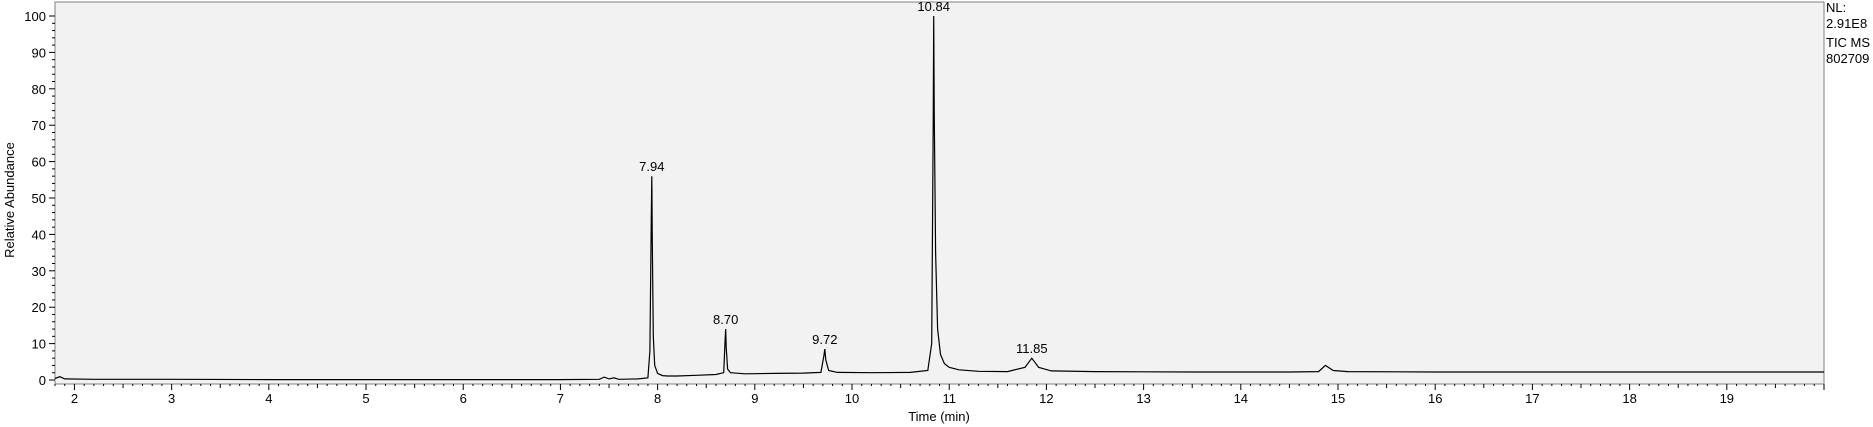 The width and height of the screenshot is (1873, 427). I want to click on scan-filter: TIC MS, so click(1848, 42).